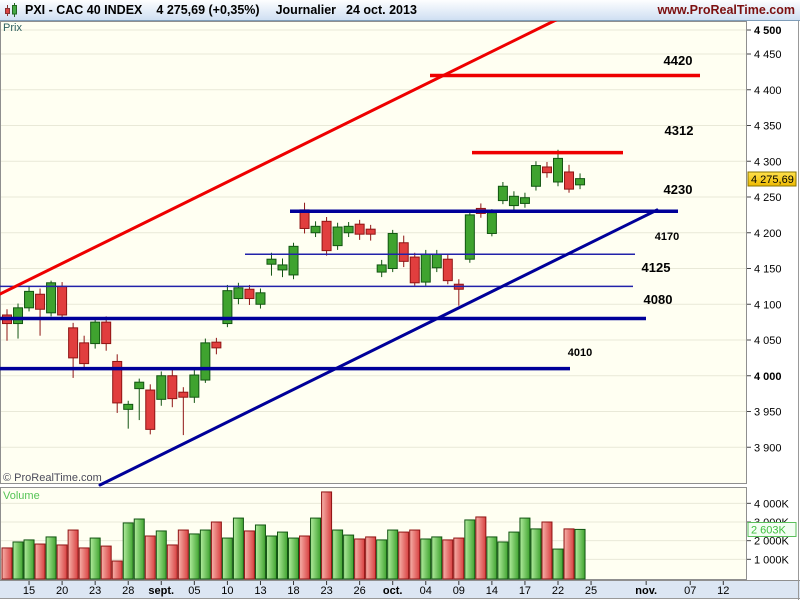  What do you see at coordinates (772, 542) in the screenshot?
I see `volume-axis-label: 2 000K` at bounding box center [772, 542].